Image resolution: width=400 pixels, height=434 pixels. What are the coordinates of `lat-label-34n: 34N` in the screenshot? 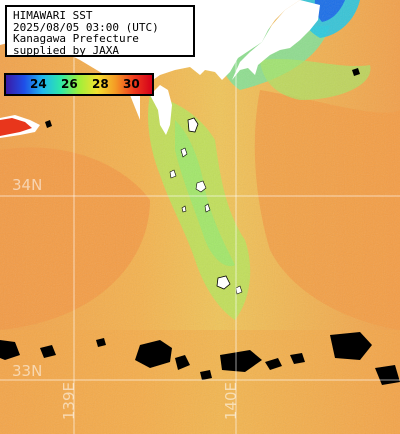 It's located at (27, 185).